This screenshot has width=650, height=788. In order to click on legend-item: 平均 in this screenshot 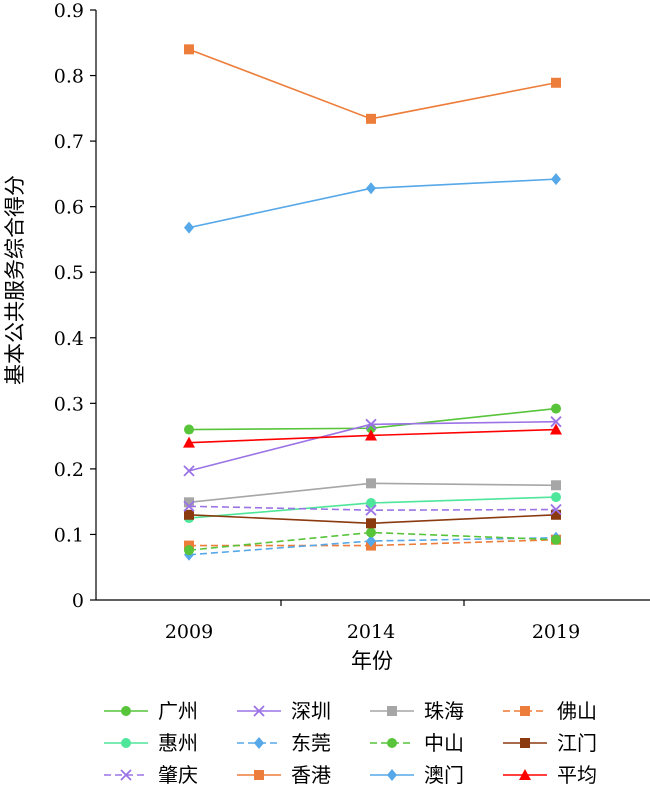, I will do `click(550, 775)`.